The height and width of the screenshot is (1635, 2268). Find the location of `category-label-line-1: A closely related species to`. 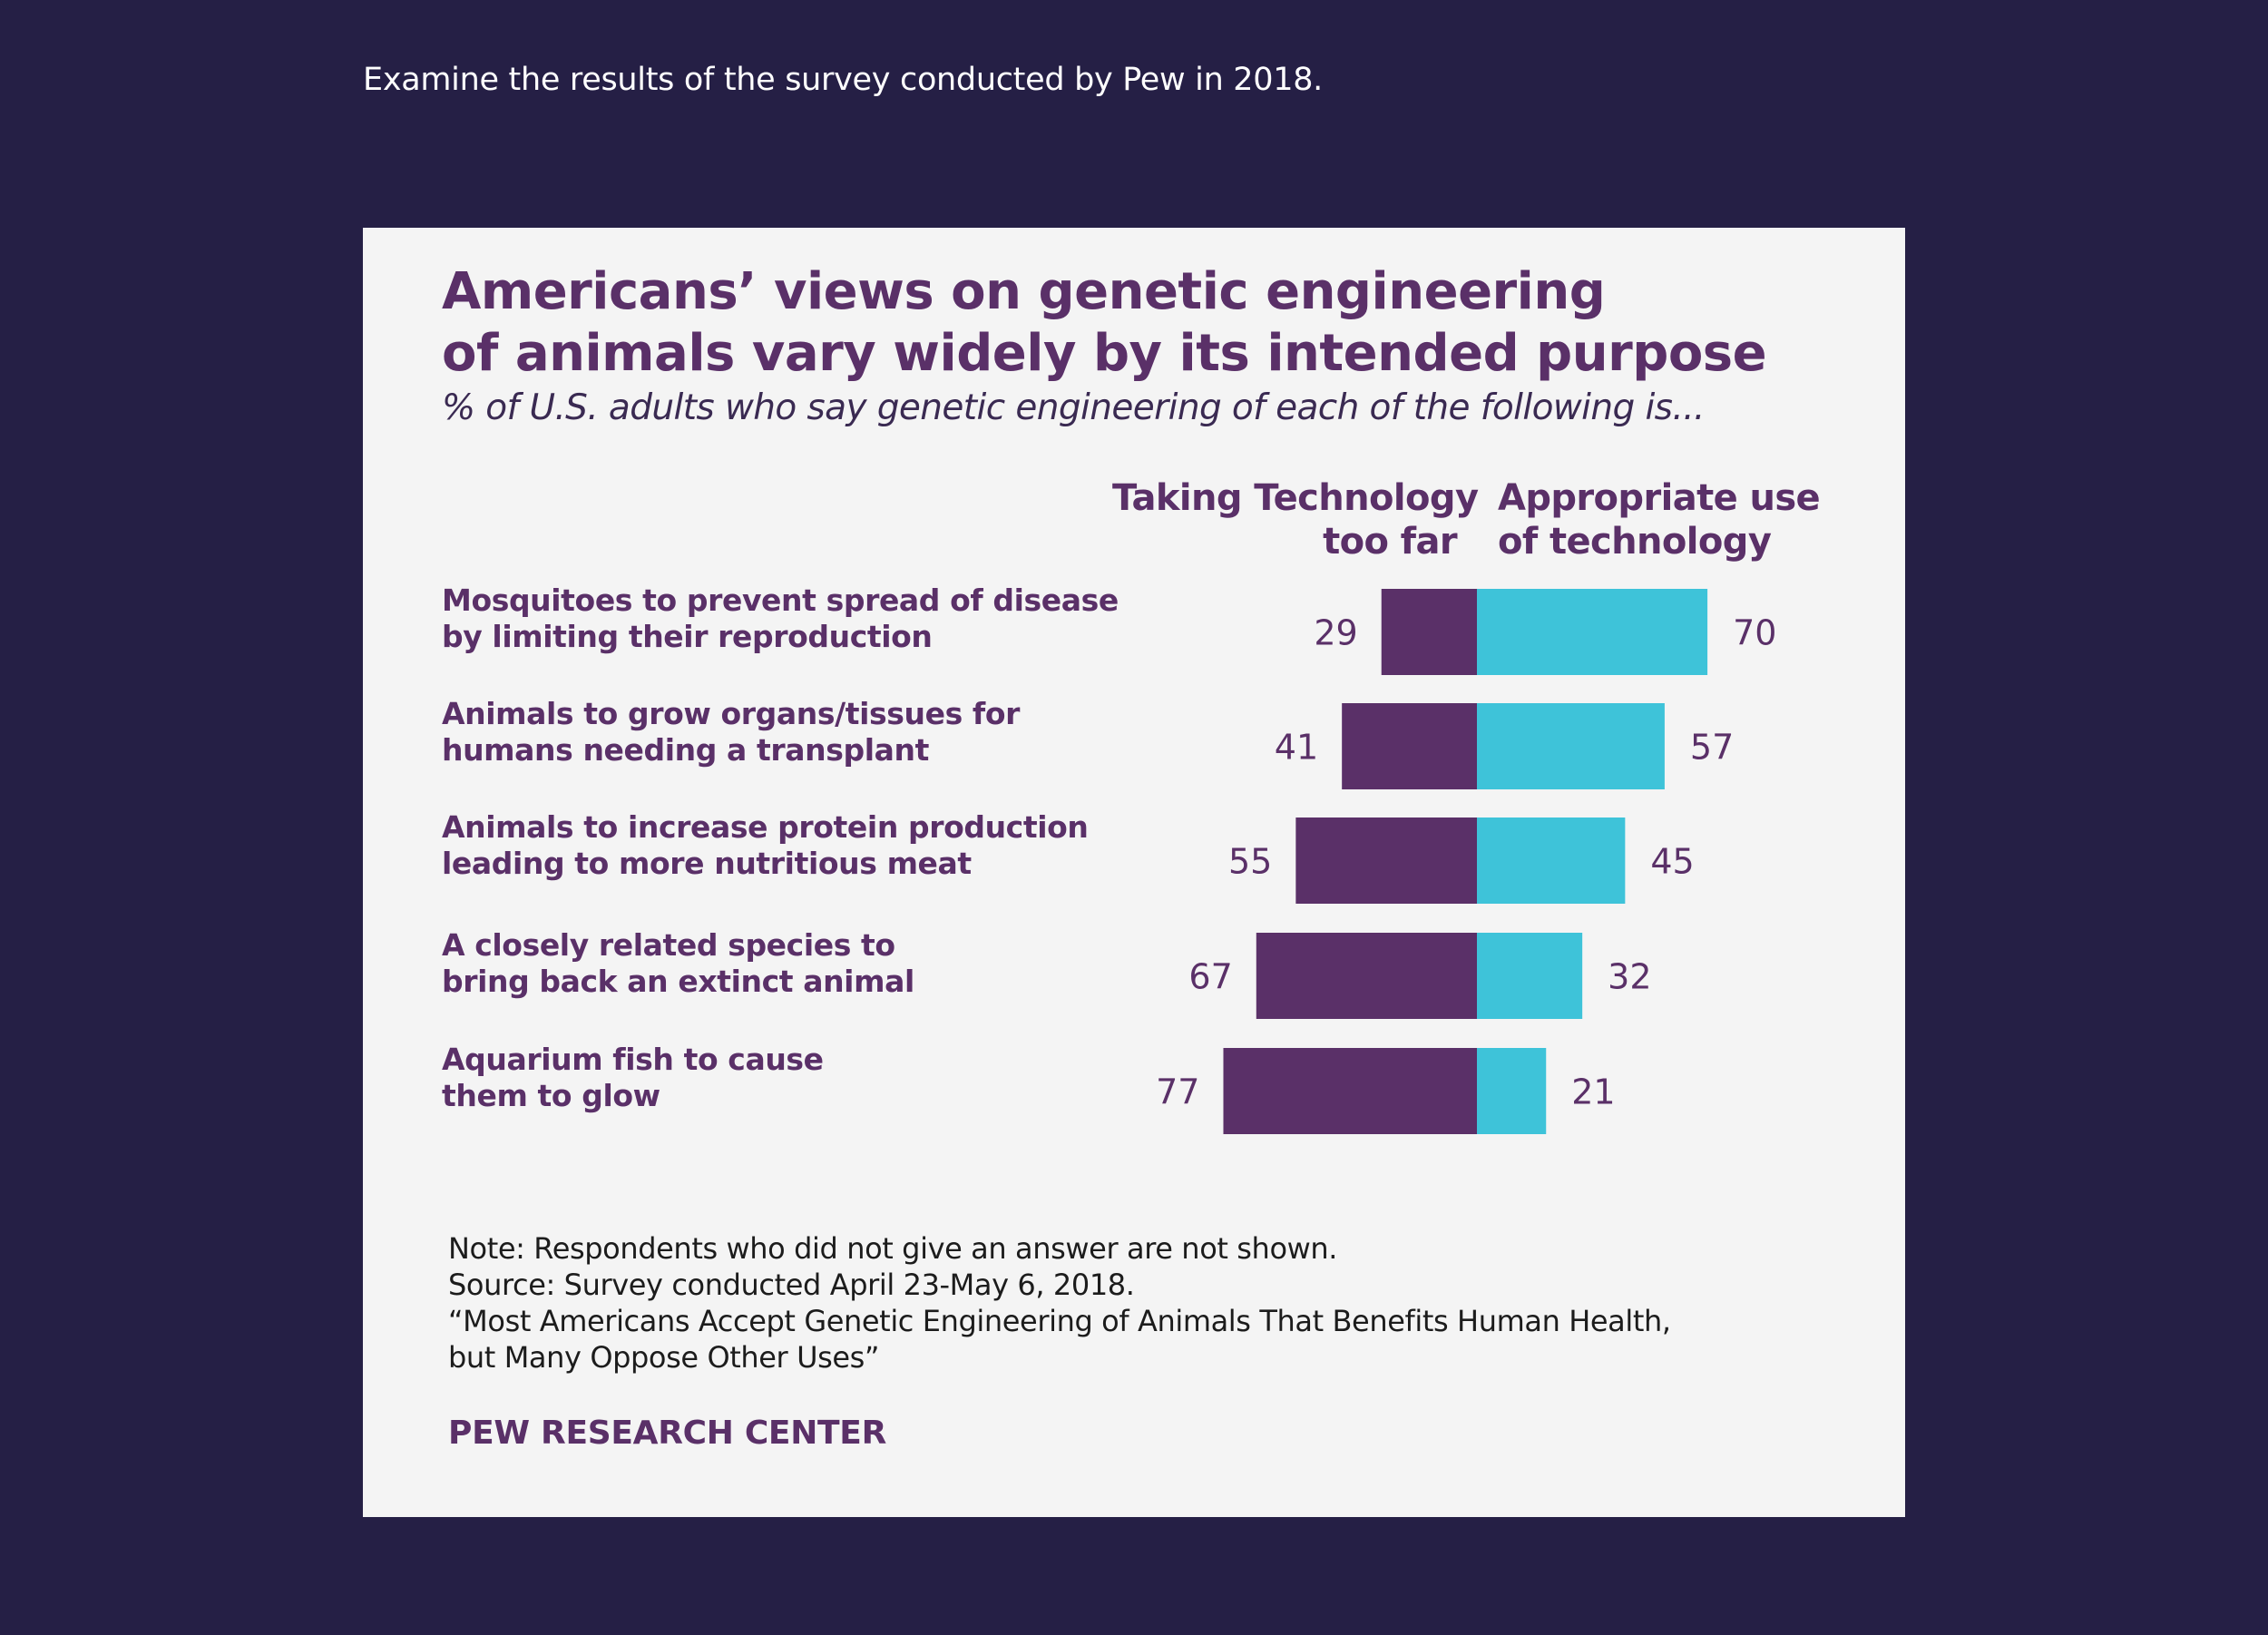

category-label-line-1: A closely related species to is located at coordinates (669, 945).